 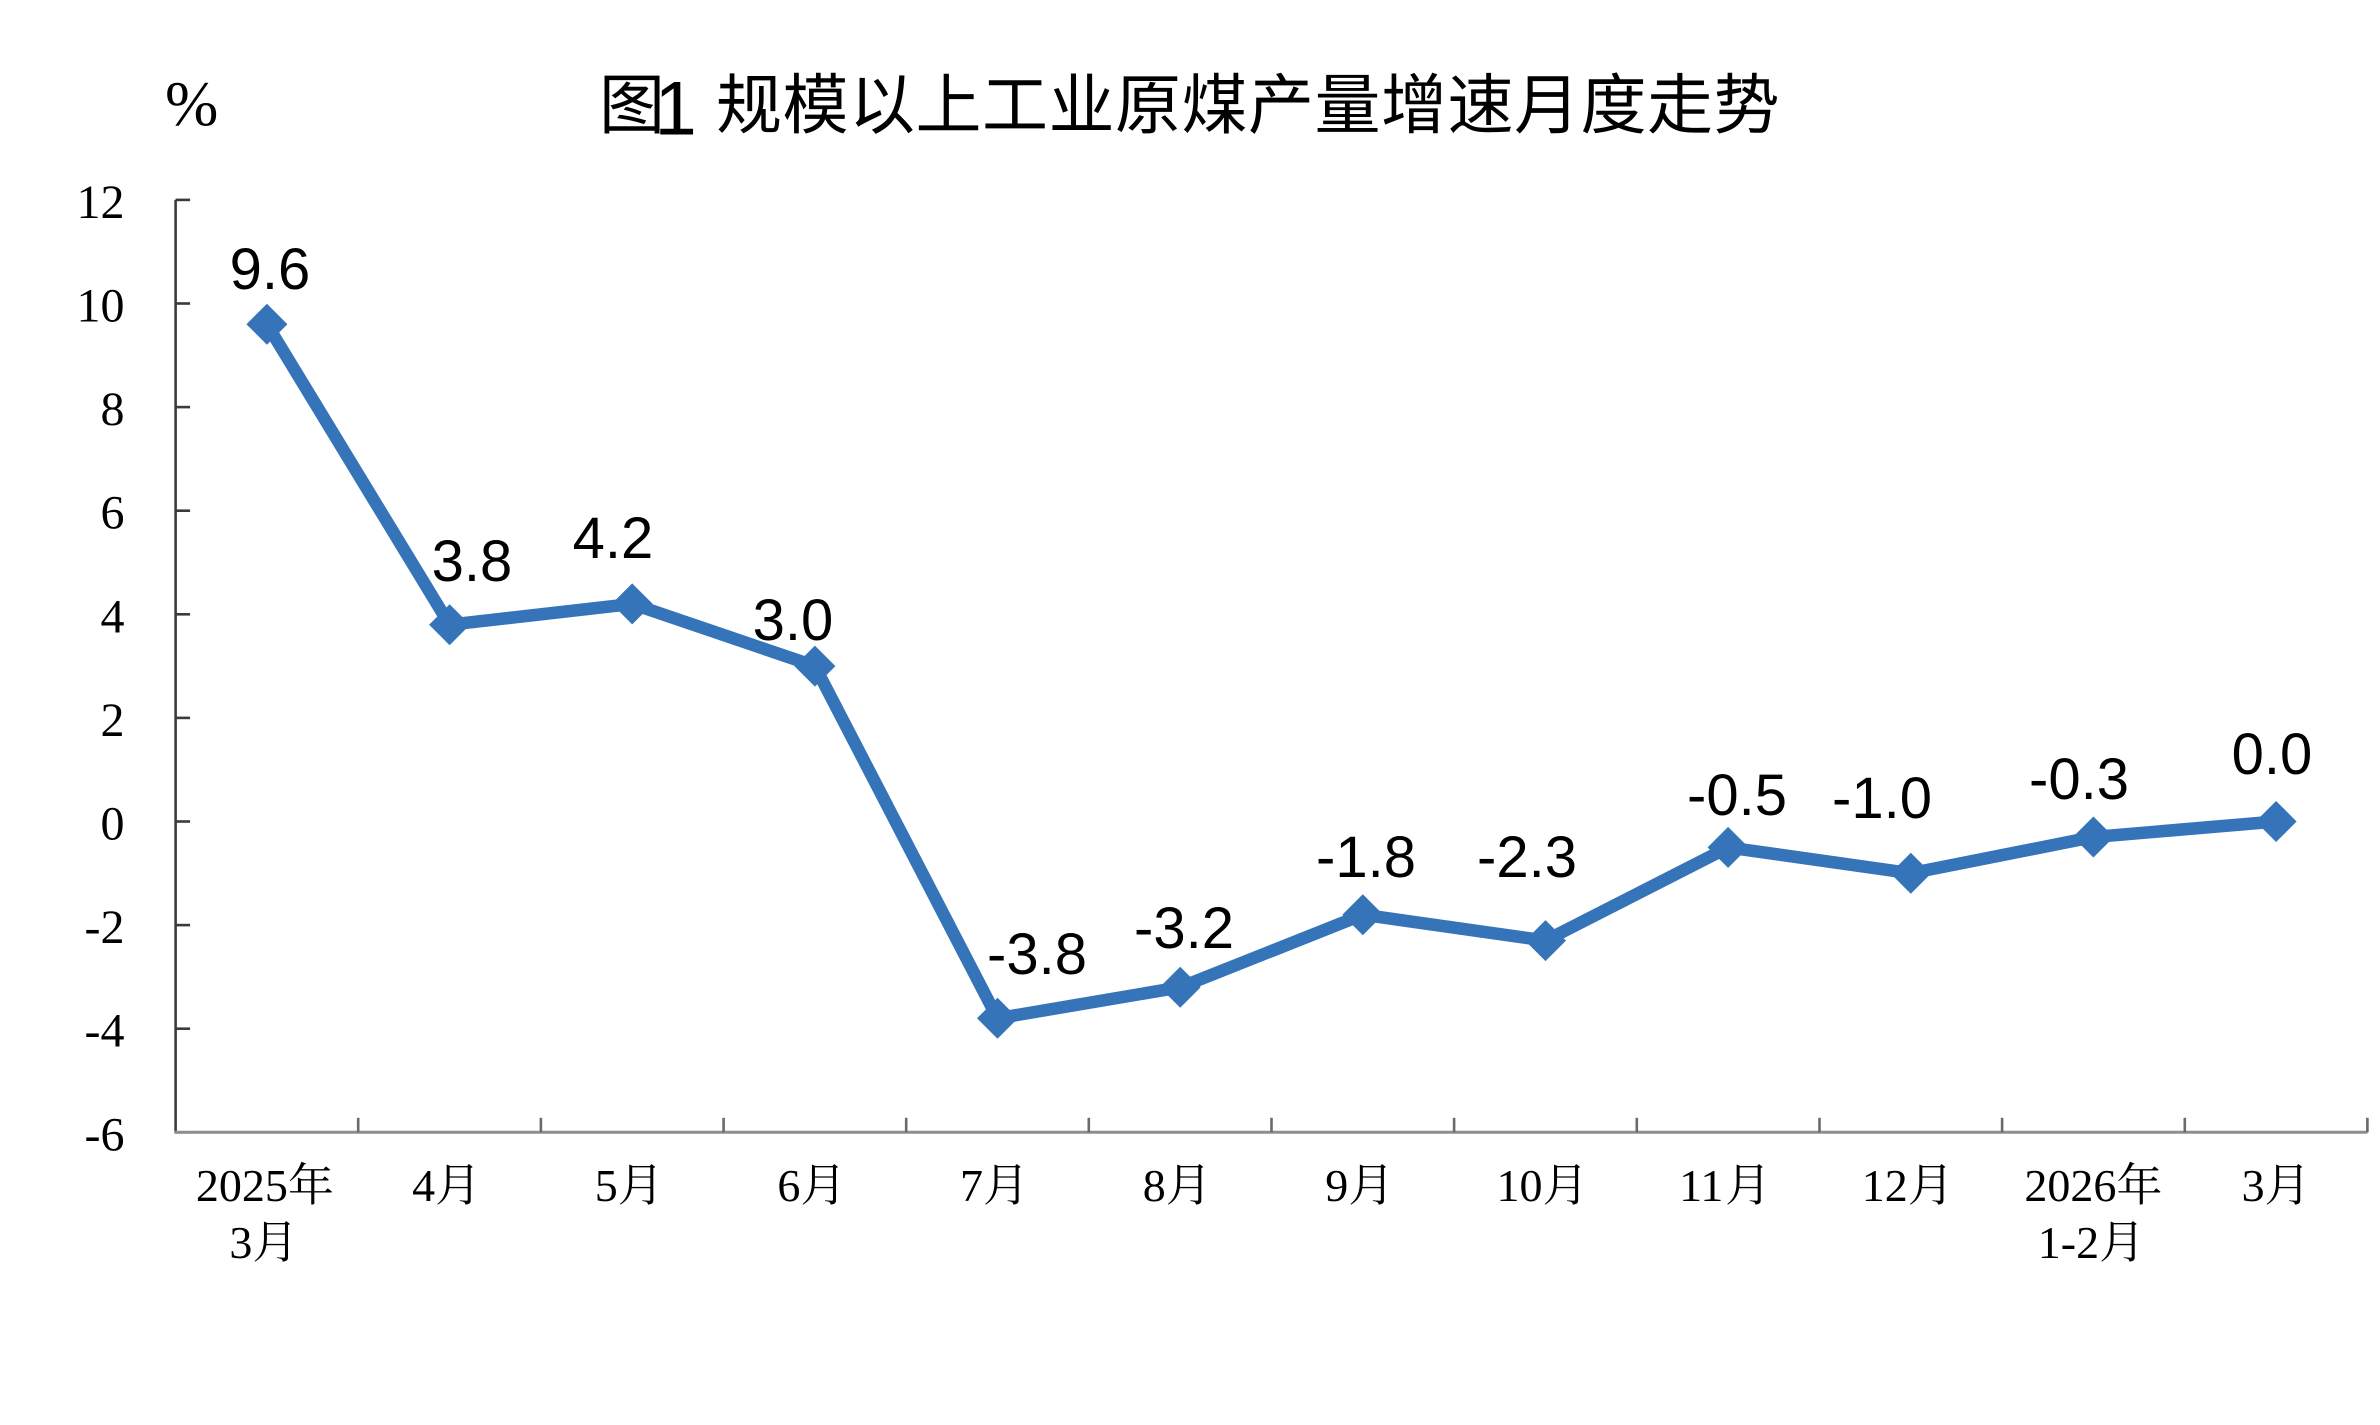 What do you see at coordinates (606, 1185) in the screenshot?
I see `svg-text: 5` at bounding box center [606, 1185].